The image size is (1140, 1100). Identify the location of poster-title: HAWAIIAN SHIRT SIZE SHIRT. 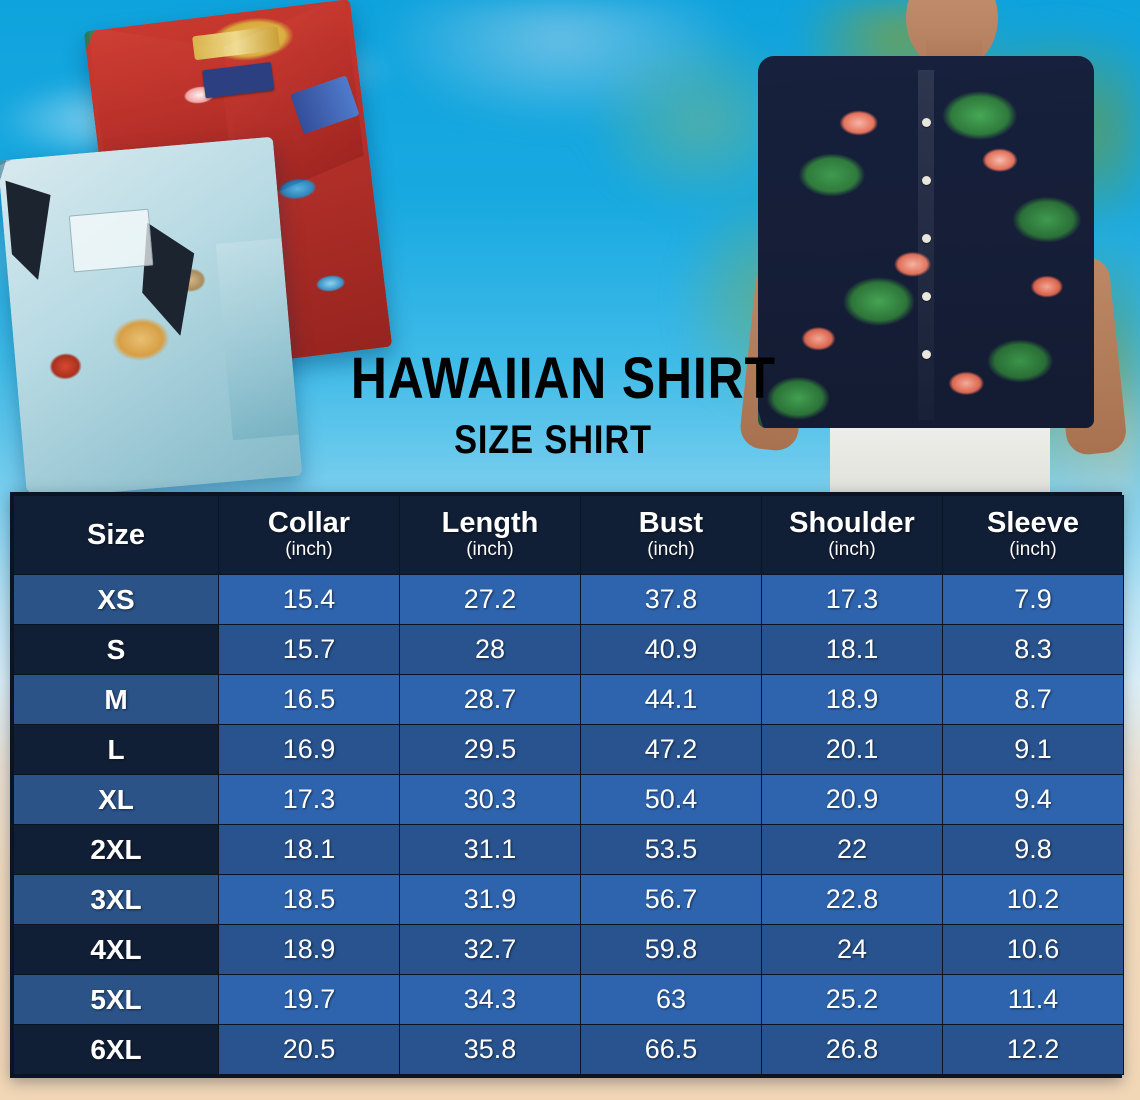
(553, 404).